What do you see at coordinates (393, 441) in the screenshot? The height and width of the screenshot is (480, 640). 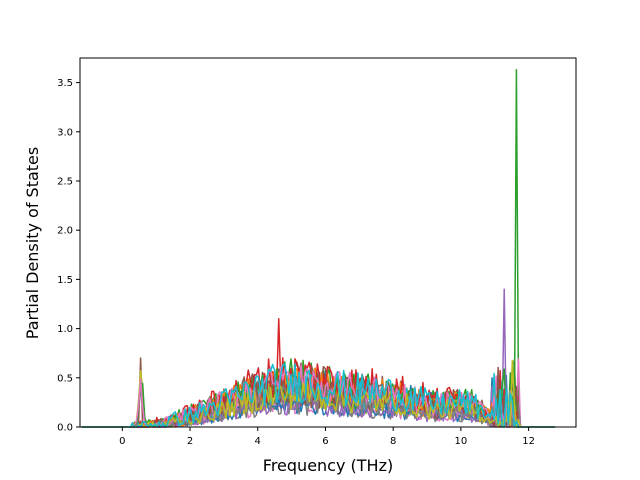 I see `x-tick-label: 8` at bounding box center [393, 441].